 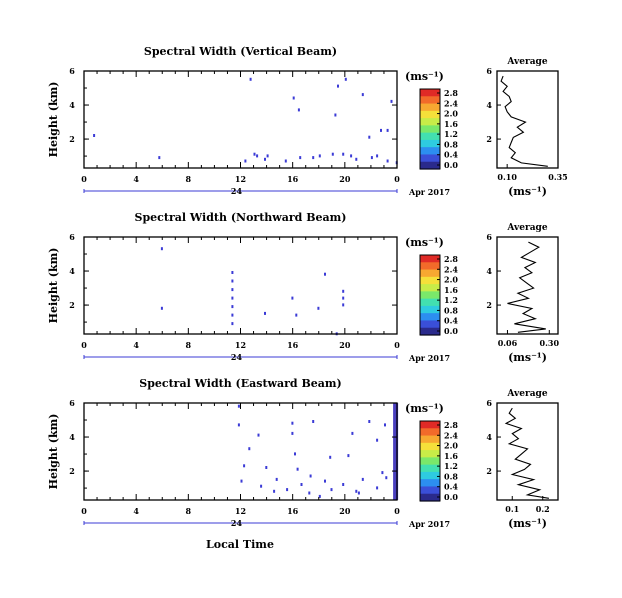 What do you see at coordinates (237, 523) in the screenshot?
I see `day-label: 24` at bounding box center [237, 523].